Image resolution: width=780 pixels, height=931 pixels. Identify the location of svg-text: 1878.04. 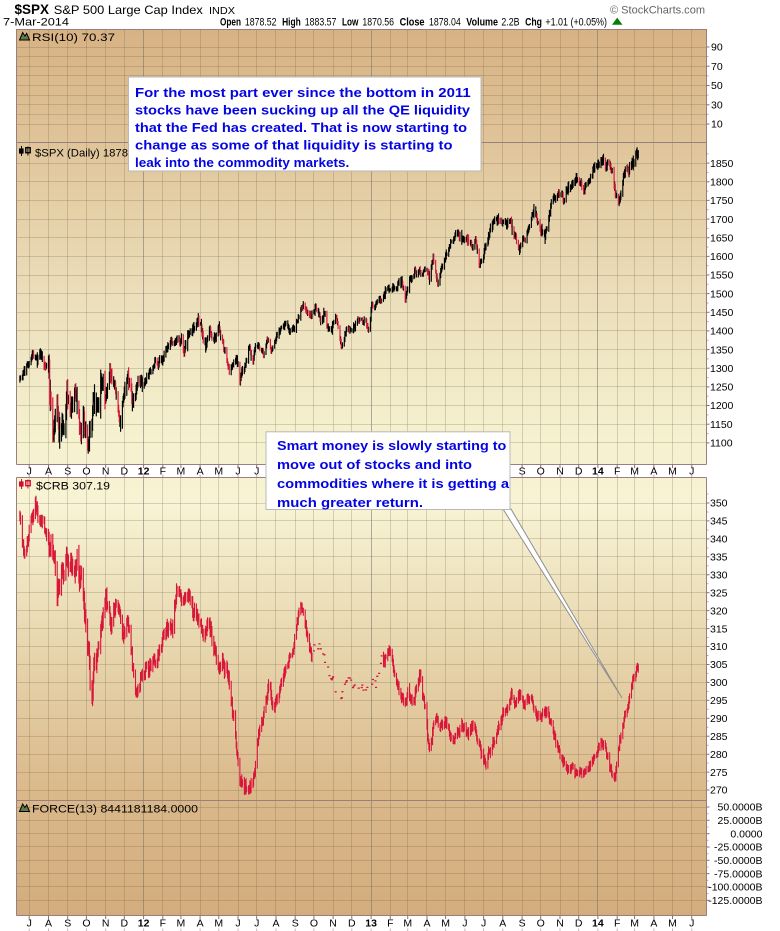
(445, 23).